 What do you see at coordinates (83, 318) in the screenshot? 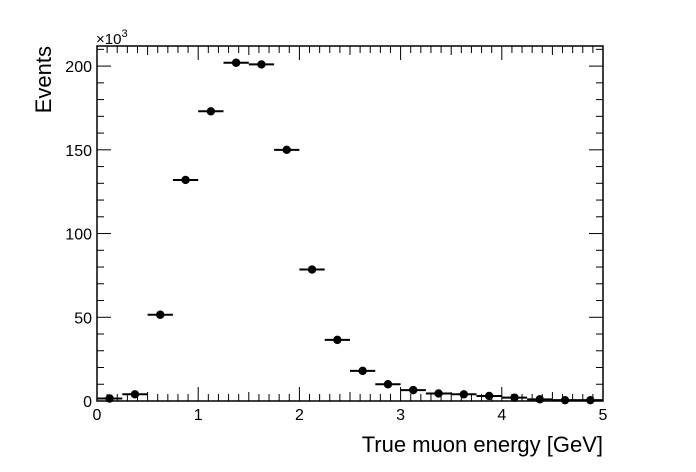
I see `y-tick-label: 50` at bounding box center [83, 318].